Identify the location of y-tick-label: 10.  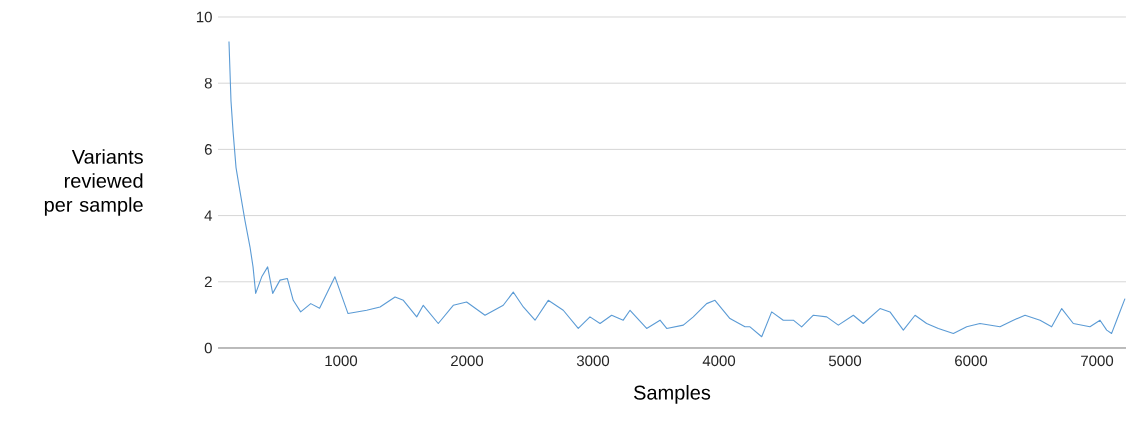
(204, 17).